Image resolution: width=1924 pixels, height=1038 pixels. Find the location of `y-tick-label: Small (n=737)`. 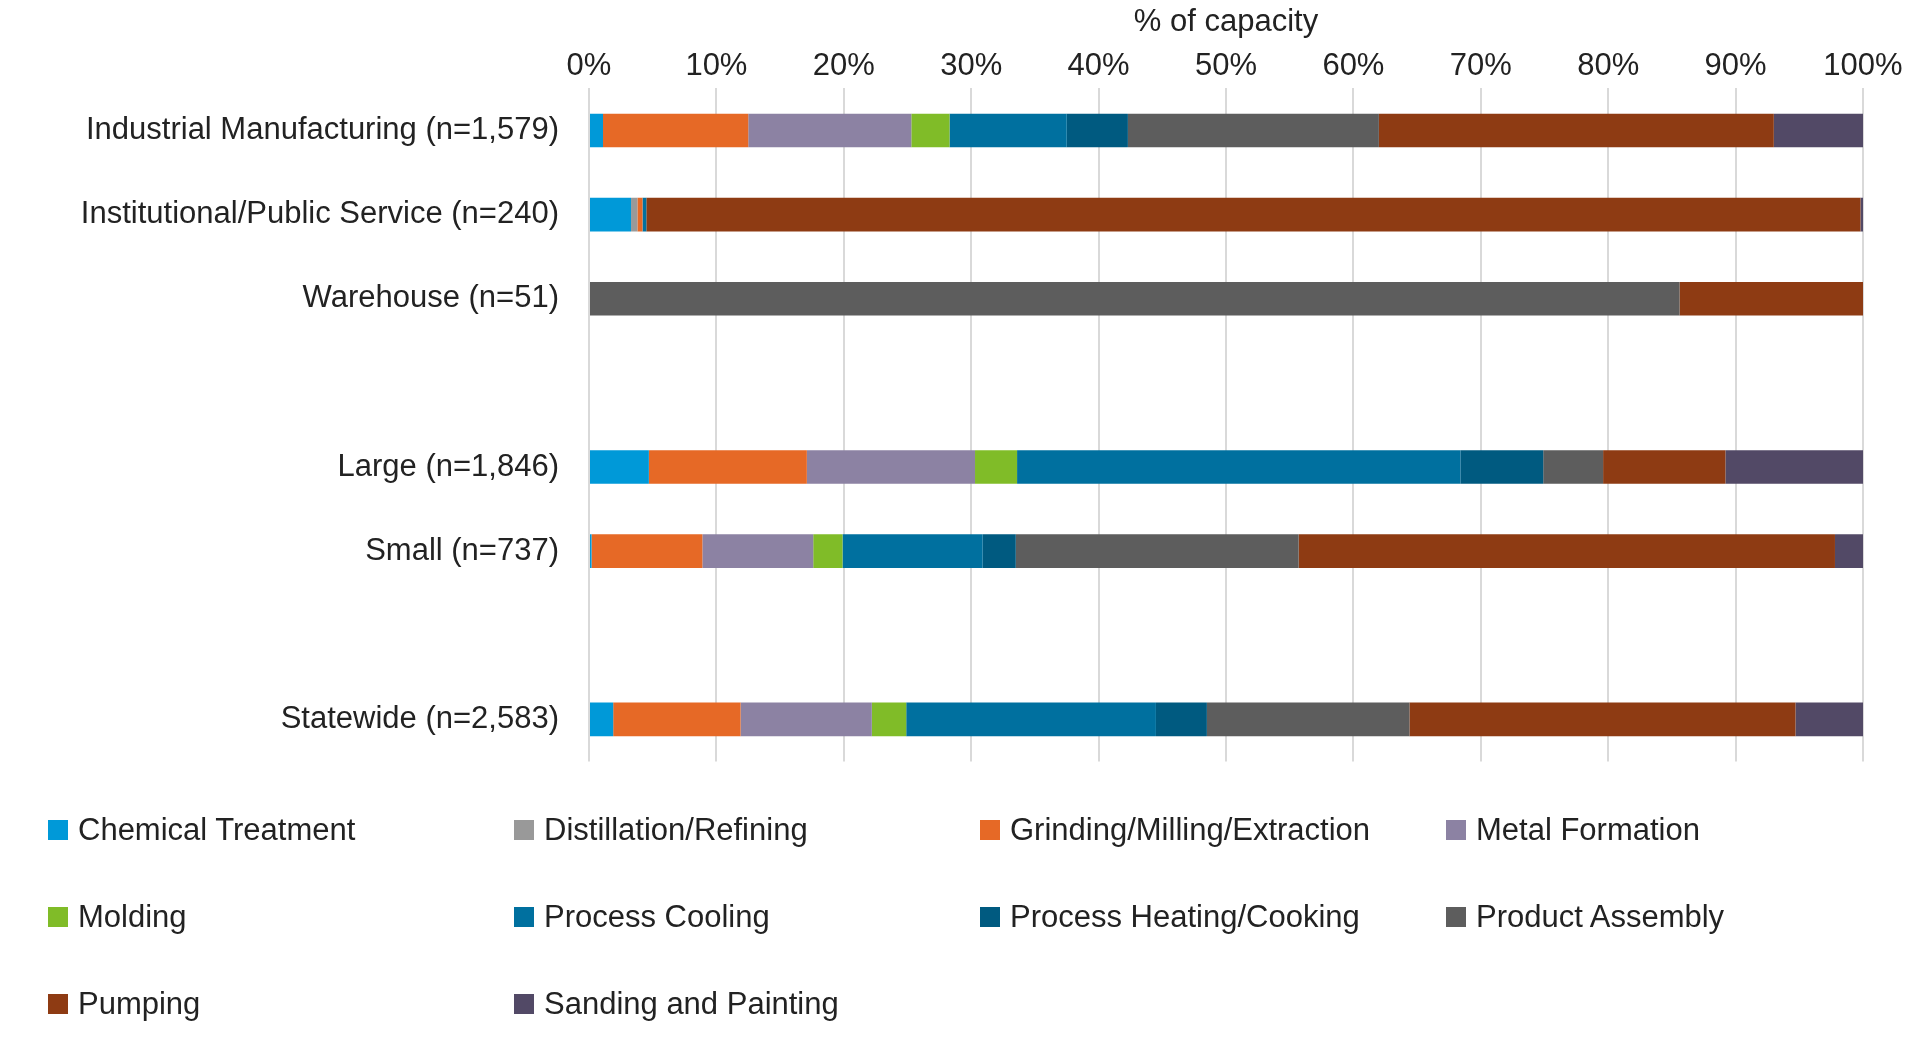

y-tick-label: Small (n=737) is located at coordinates (462, 549).